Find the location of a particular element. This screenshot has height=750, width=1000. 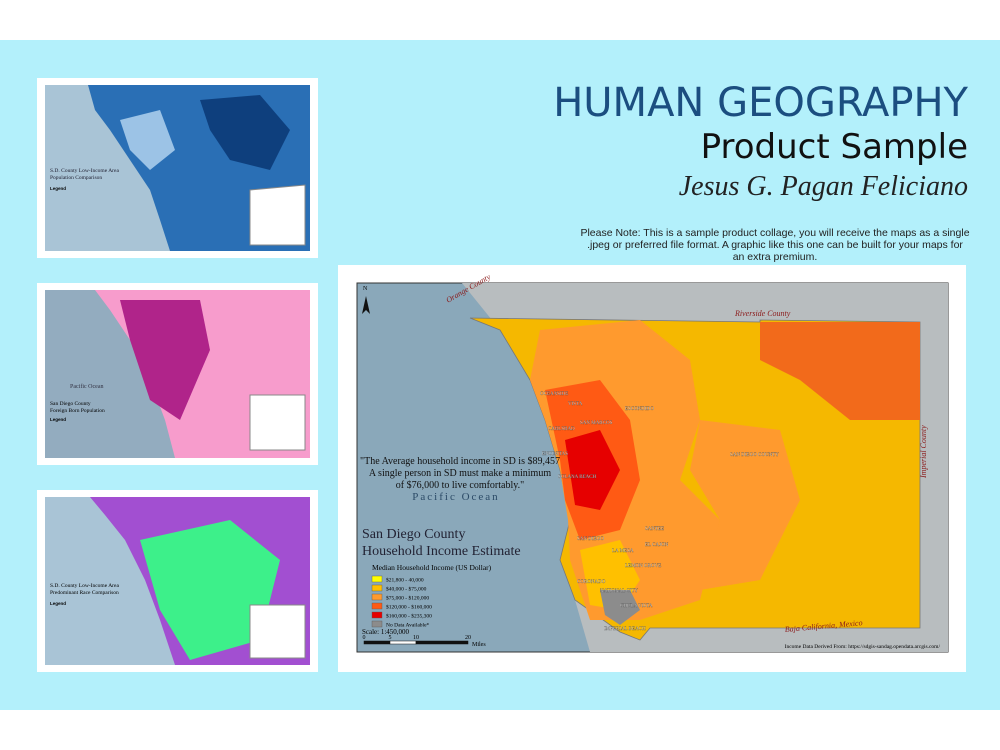

place-label: SAN MARCOS is located at coordinates (596, 423).